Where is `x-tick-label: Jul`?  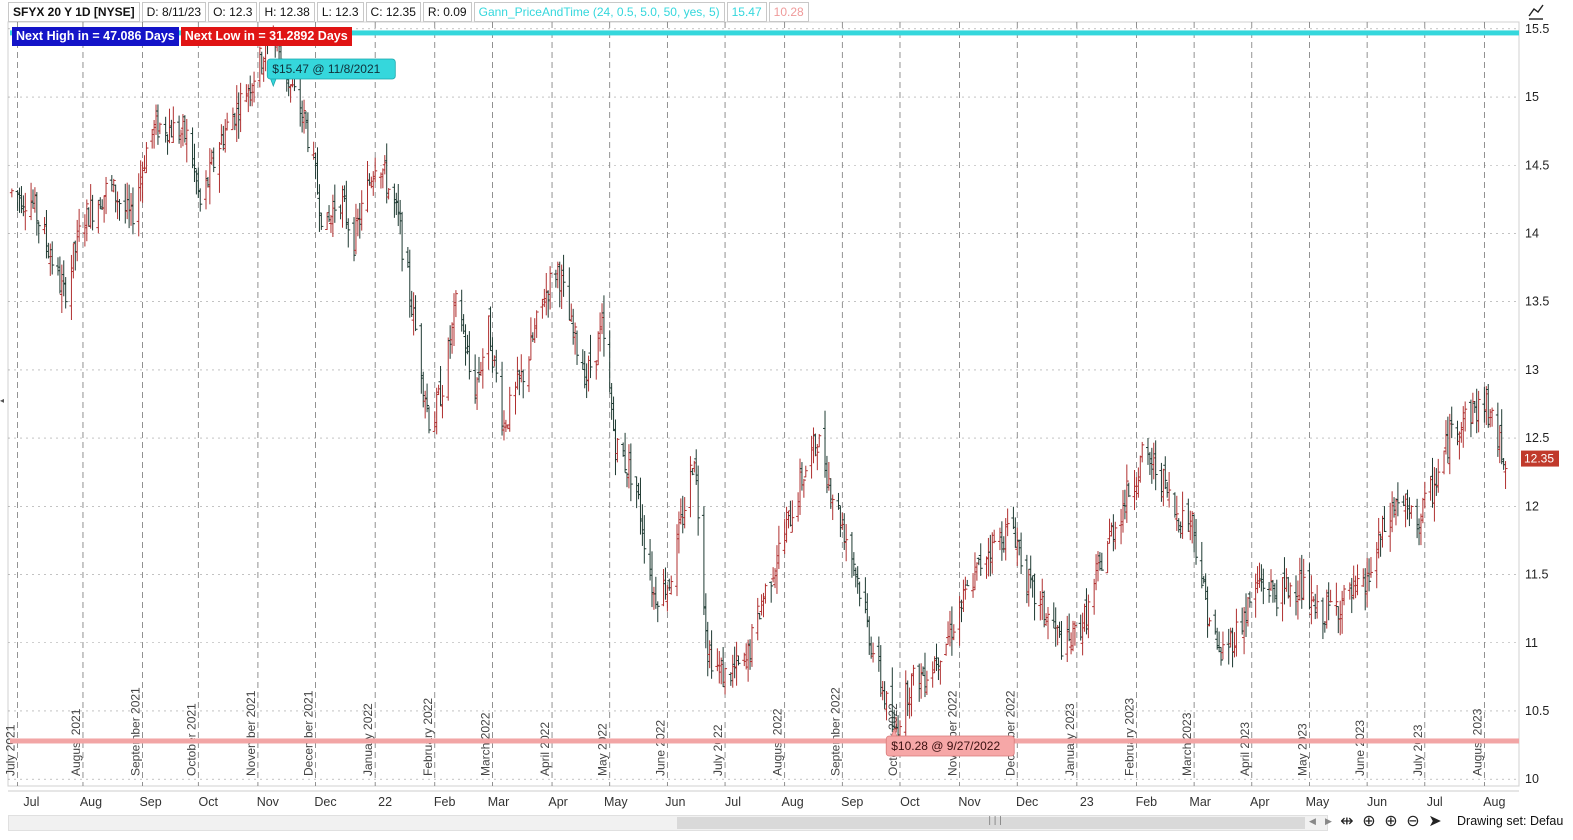
x-tick-label: Jul is located at coordinates (31, 802).